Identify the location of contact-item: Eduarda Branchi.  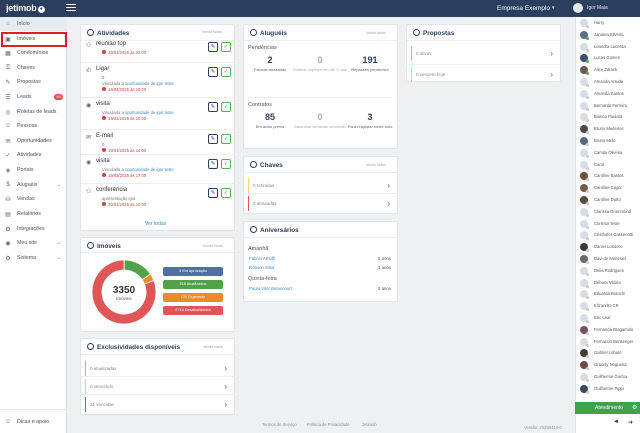
(609, 294).